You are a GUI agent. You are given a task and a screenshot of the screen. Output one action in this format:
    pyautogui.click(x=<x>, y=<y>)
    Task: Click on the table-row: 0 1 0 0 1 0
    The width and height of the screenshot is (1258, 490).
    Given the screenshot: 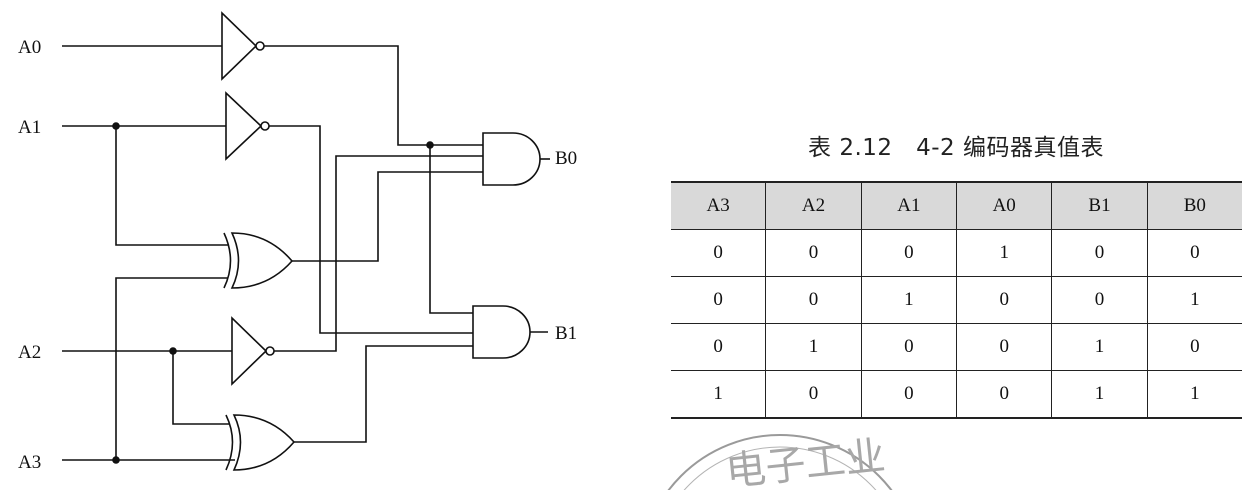 What is the action you would take?
    pyautogui.click(x=956, y=347)
    